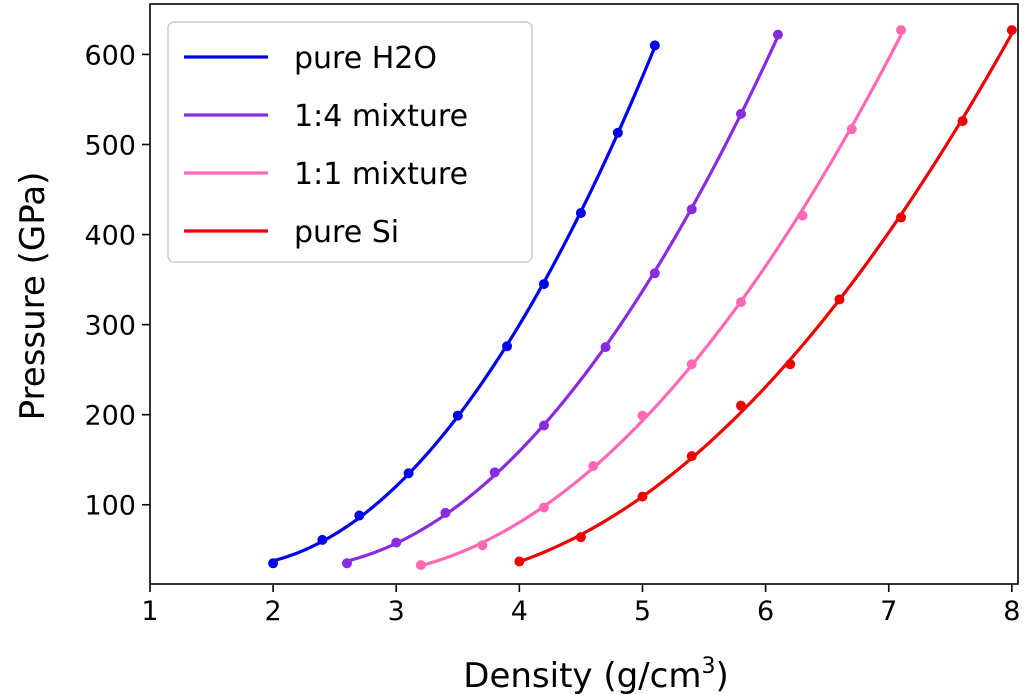 This screenshot has height=695, width=1034. I want to click on x-axis-label: Density (g/cm3), so click(595, 674).